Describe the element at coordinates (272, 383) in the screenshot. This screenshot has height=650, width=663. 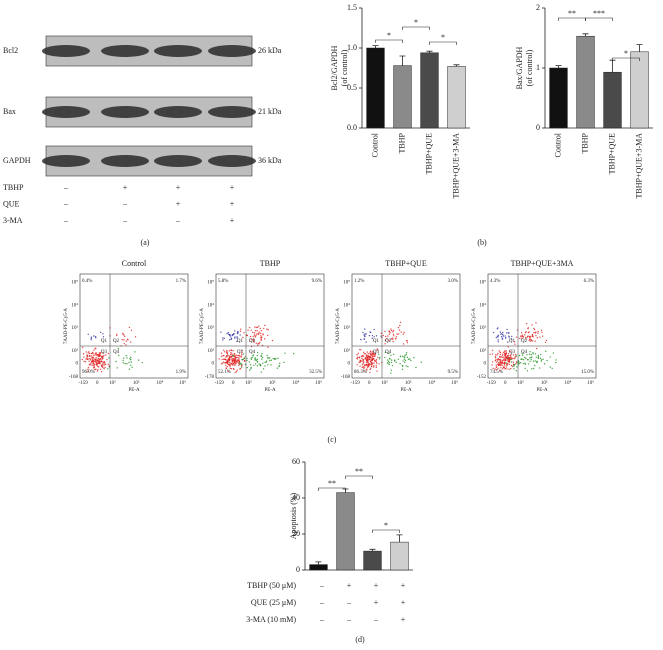
I see `x-tick-label: 10³` at that location.